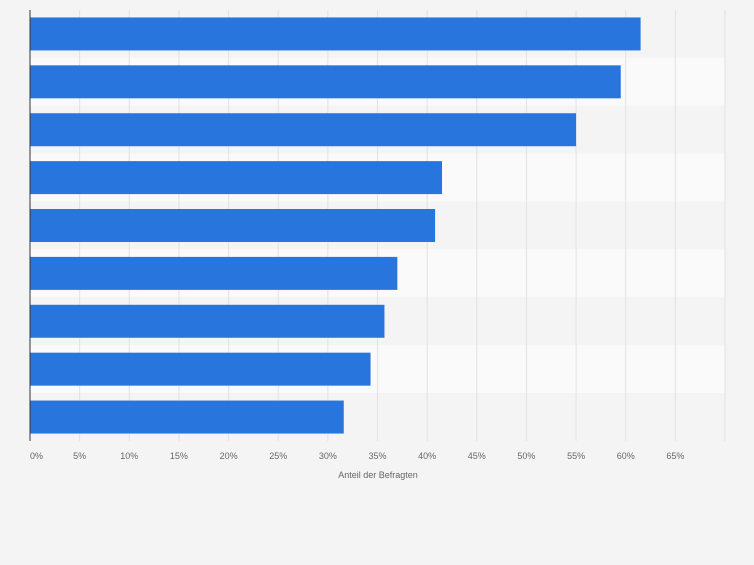 The width and height of the screenshot is (754, 565). What do you see at coordinates (278, 456) in the screenshot?
I see `x-tick-label: 25%` at bounding box center [278, 456].